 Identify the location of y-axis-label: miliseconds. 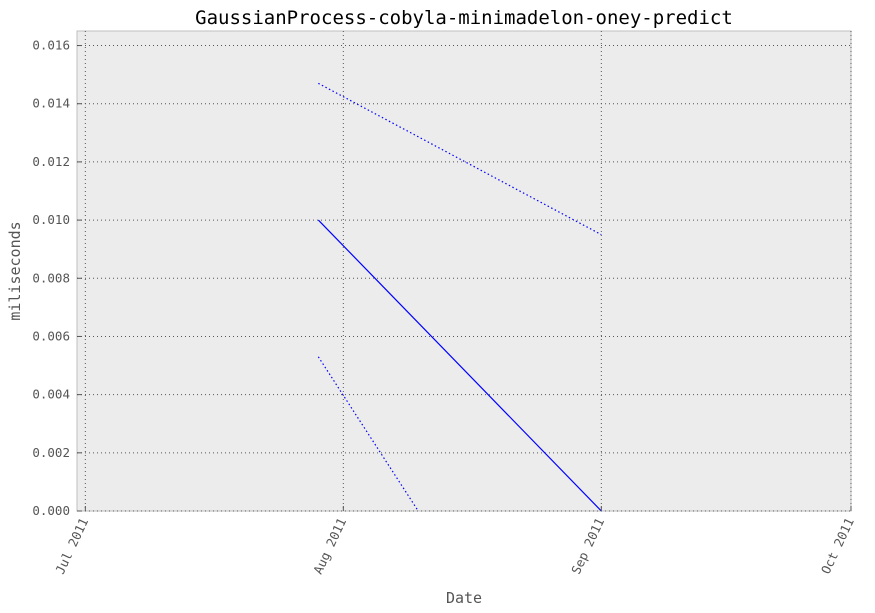
(15, 270).